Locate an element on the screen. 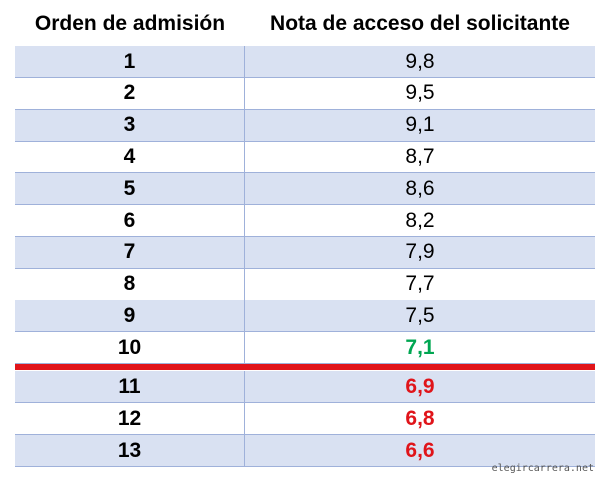 This screenshot has width=604, height=485. grade-cell: 7,1 is located at coordinates (420, 347).